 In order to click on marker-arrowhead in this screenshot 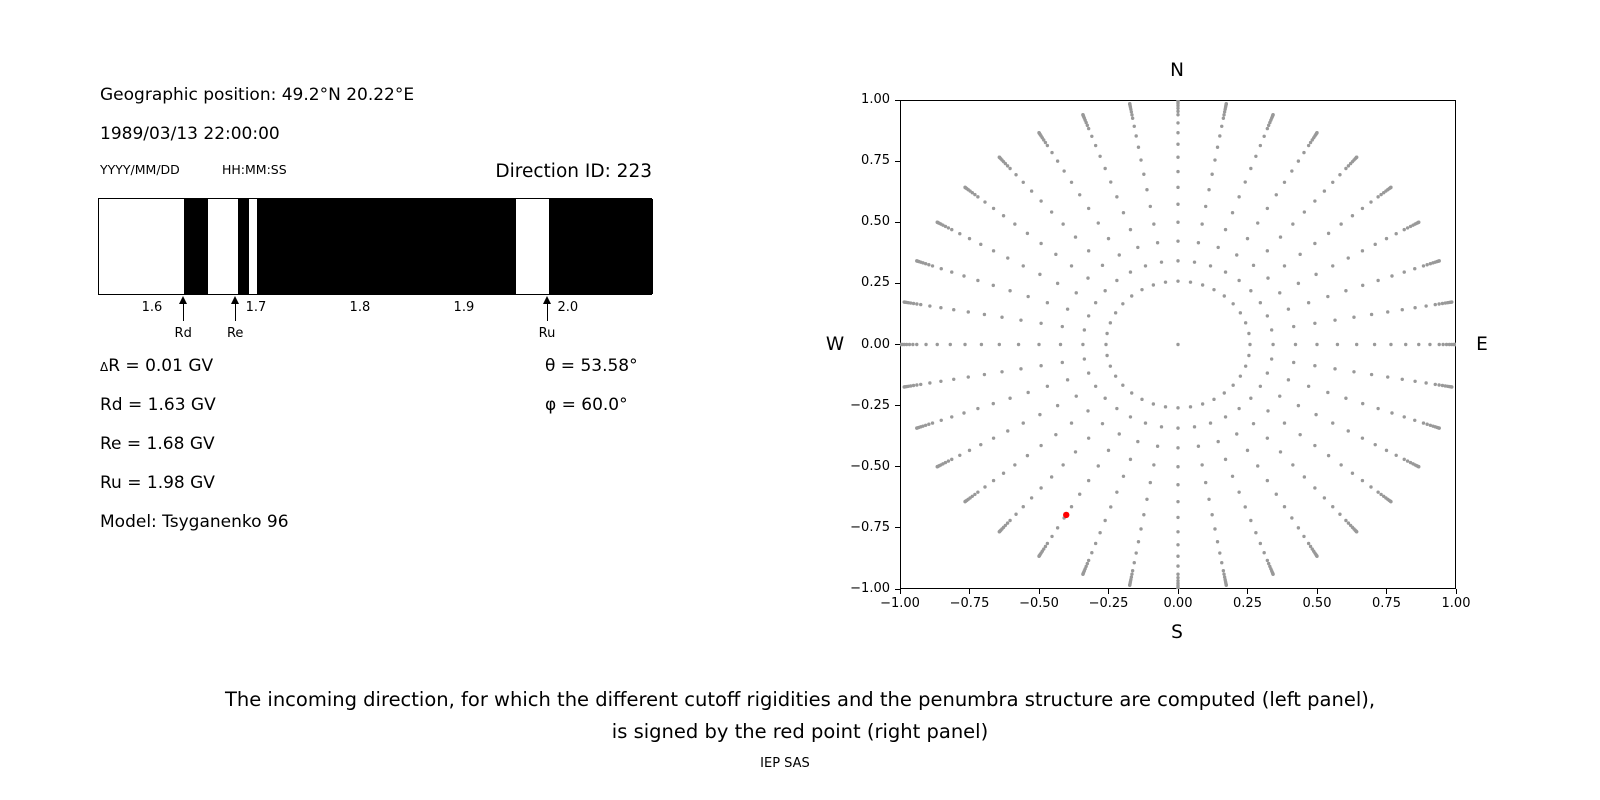, I will do `click(235, 300)`.